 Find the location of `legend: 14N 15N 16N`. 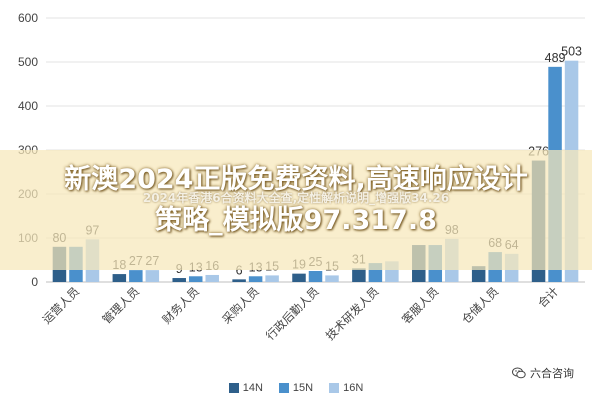

legend: 14N 15N 16N is located at coordinates (296, 388).